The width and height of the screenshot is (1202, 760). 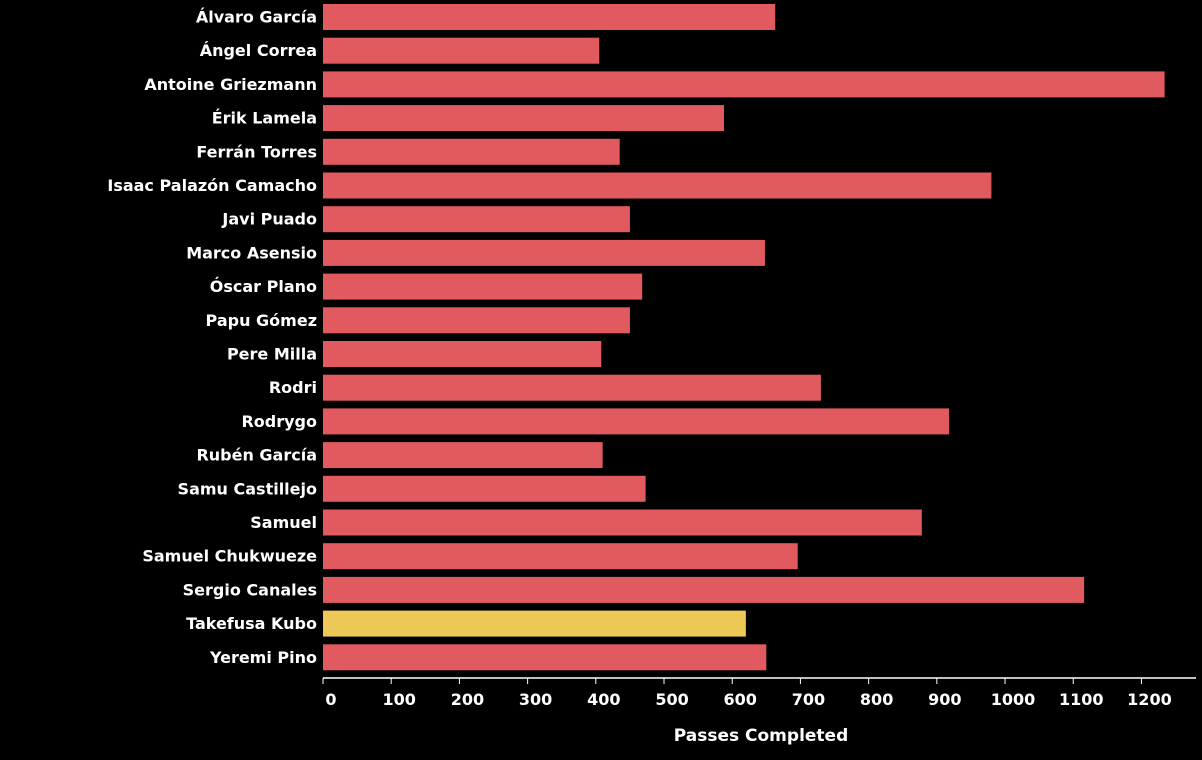 What do you see at coordinates (944, 699) in the screenshot?
I see `x-tick-label: 900` at bounding box center [944, 699].